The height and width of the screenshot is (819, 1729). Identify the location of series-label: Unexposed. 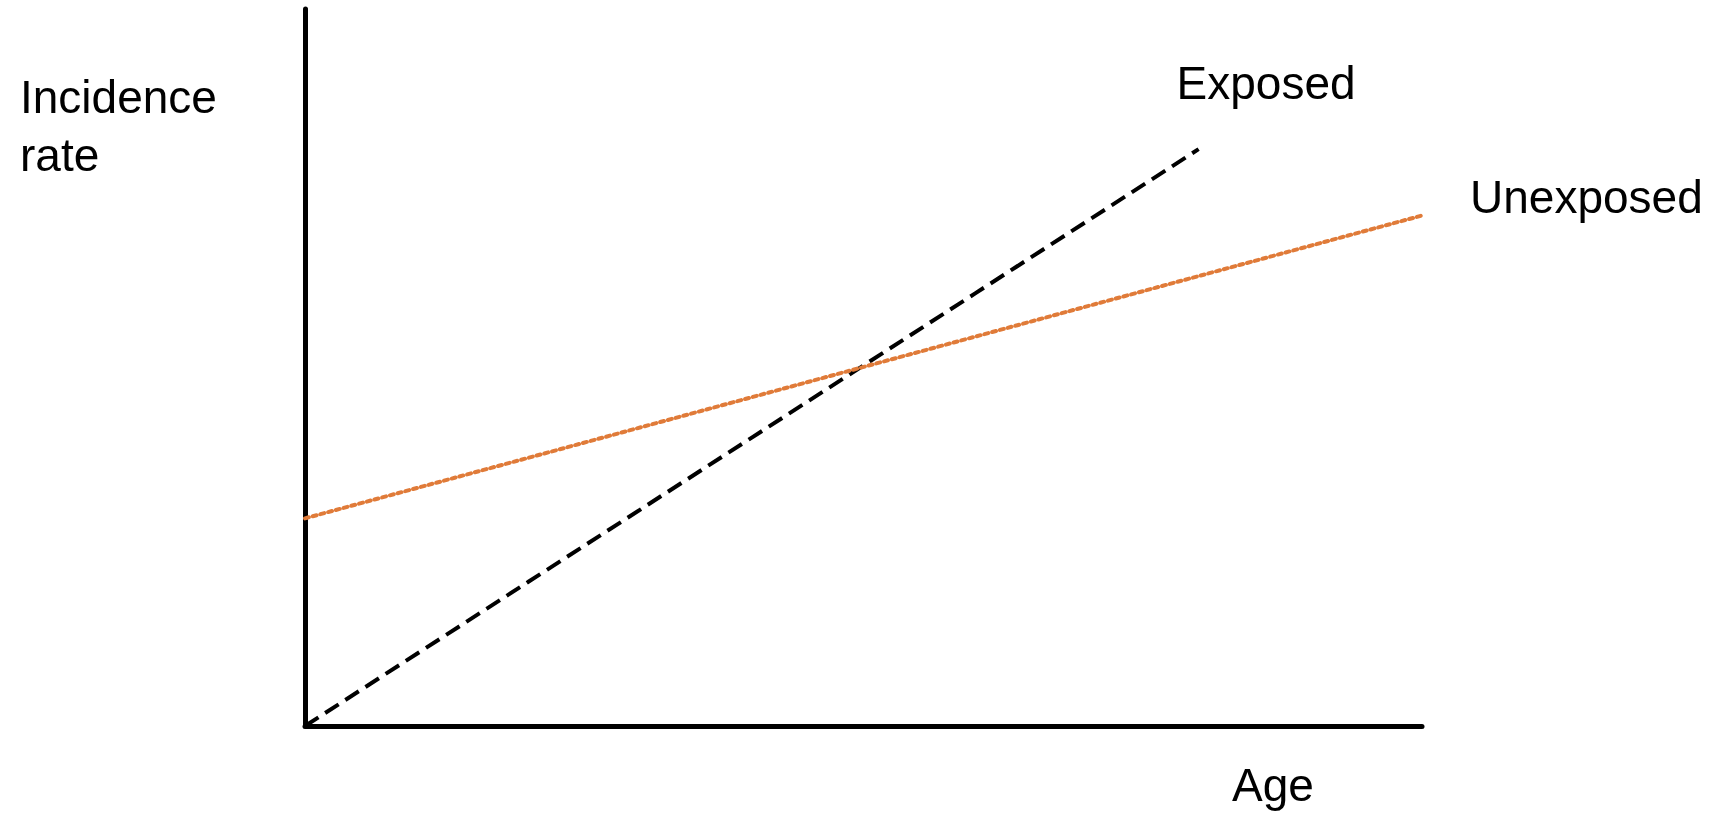
(1586, 196).